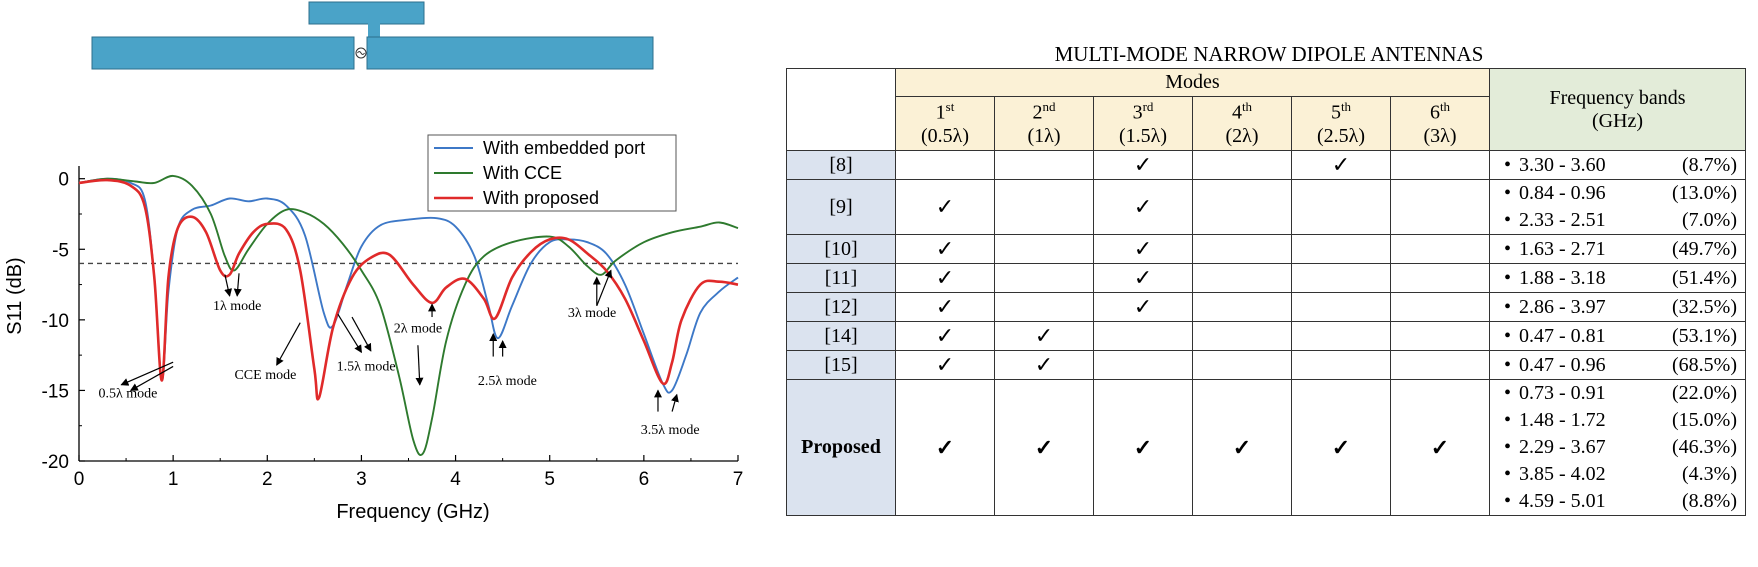  I want to click on x-tick-label: 1, so click(173, 479).